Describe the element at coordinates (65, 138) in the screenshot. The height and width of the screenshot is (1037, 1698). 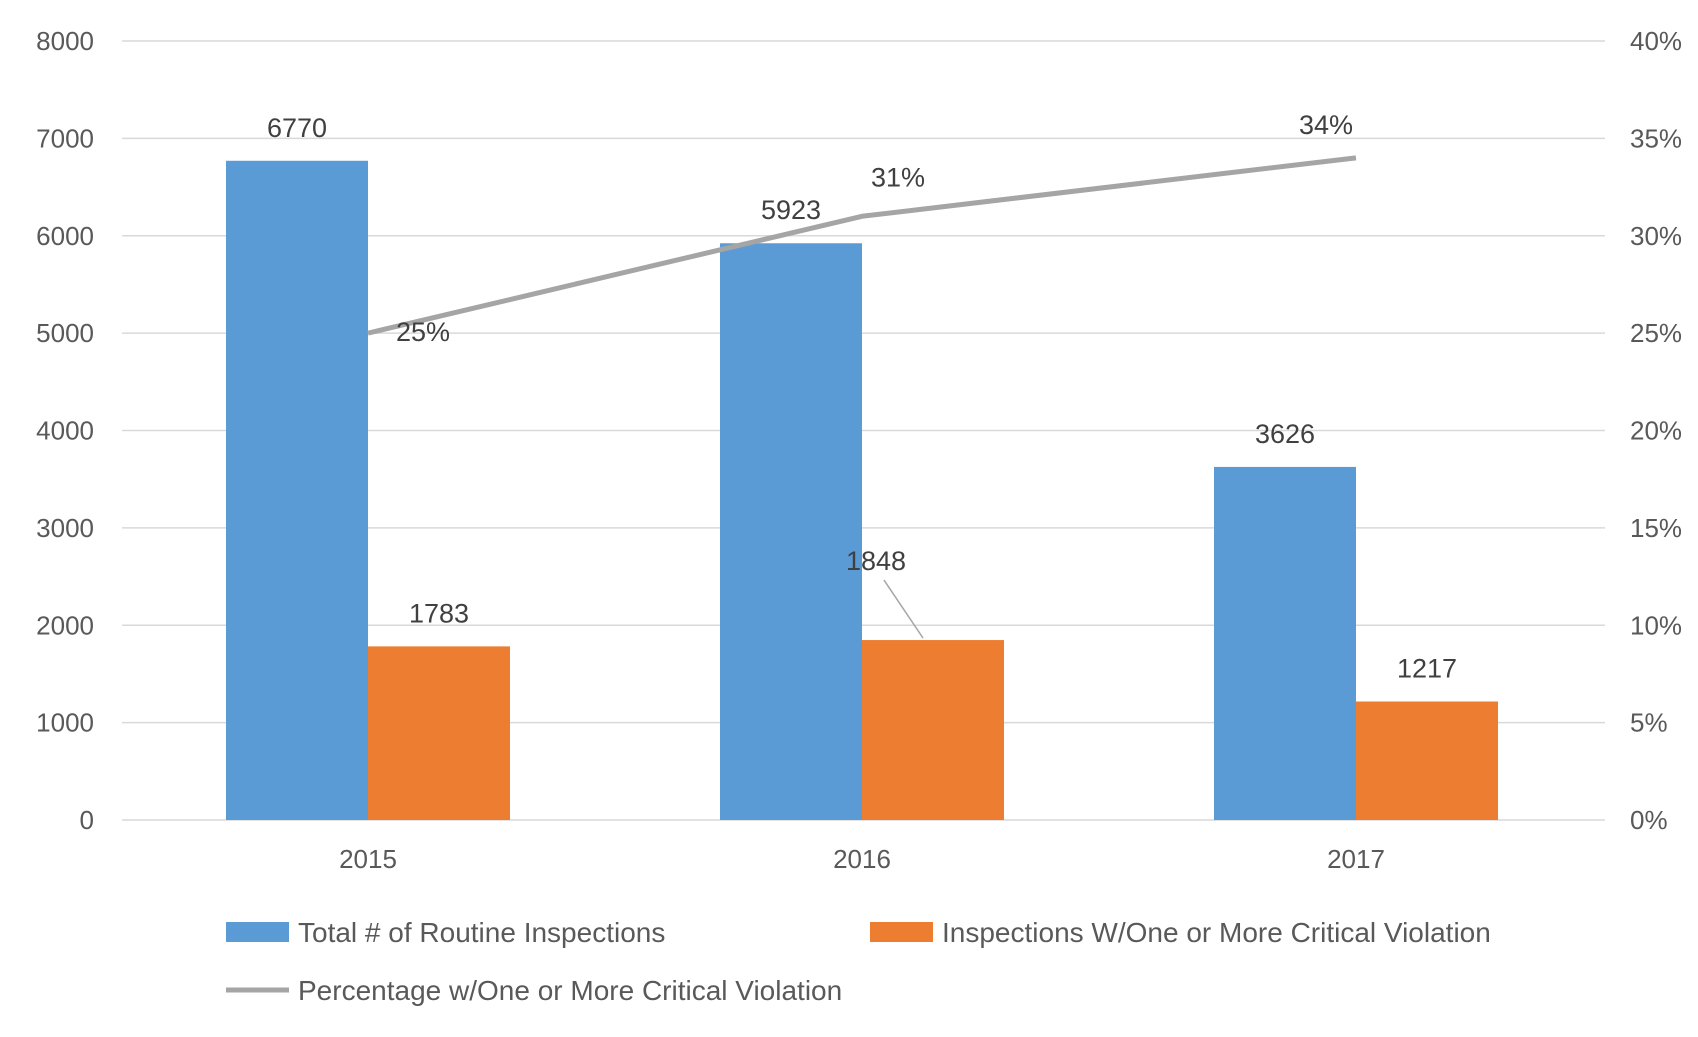
I see `left-axis-tick-label: 7000` at that location.